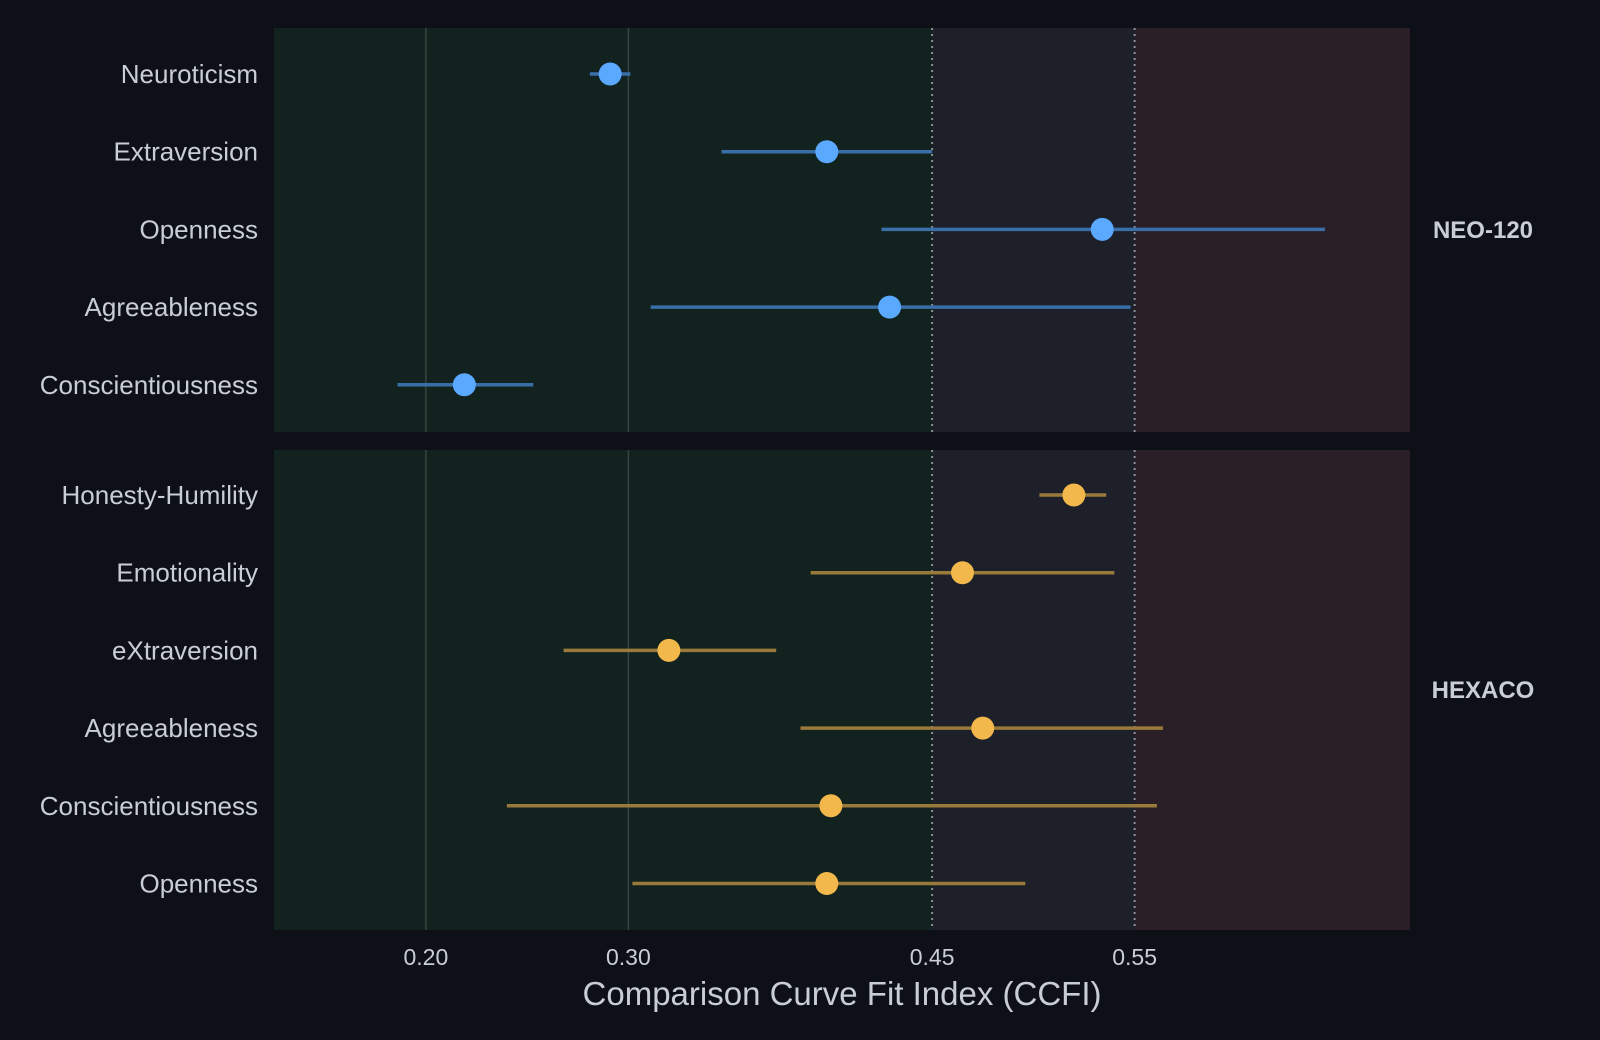 This screenshot has height=1040, width=1600. Describe the element at coordinates (185, 650) in the screenshot. I see `category-label: eXtraversion` at that location.